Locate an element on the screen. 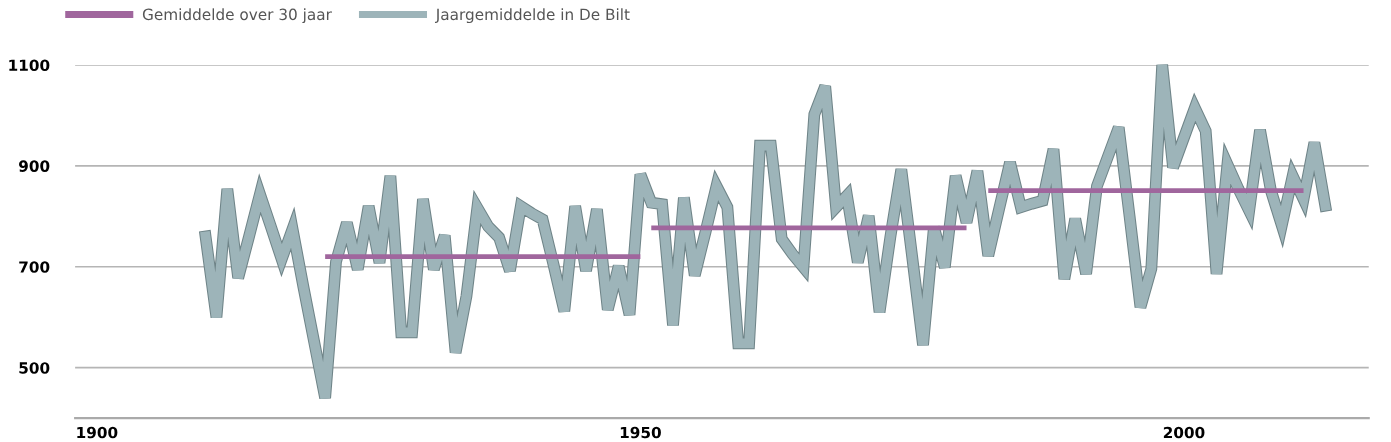 This screenshot has width=1391, height=442. y-tick-label: 1100 is located at coordinates (29, 65).